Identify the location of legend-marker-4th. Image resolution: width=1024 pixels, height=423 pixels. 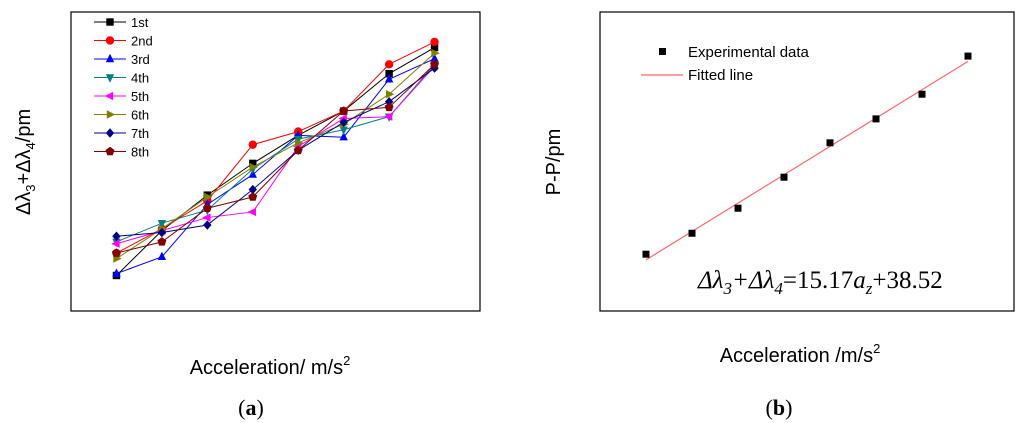
(110, 78).